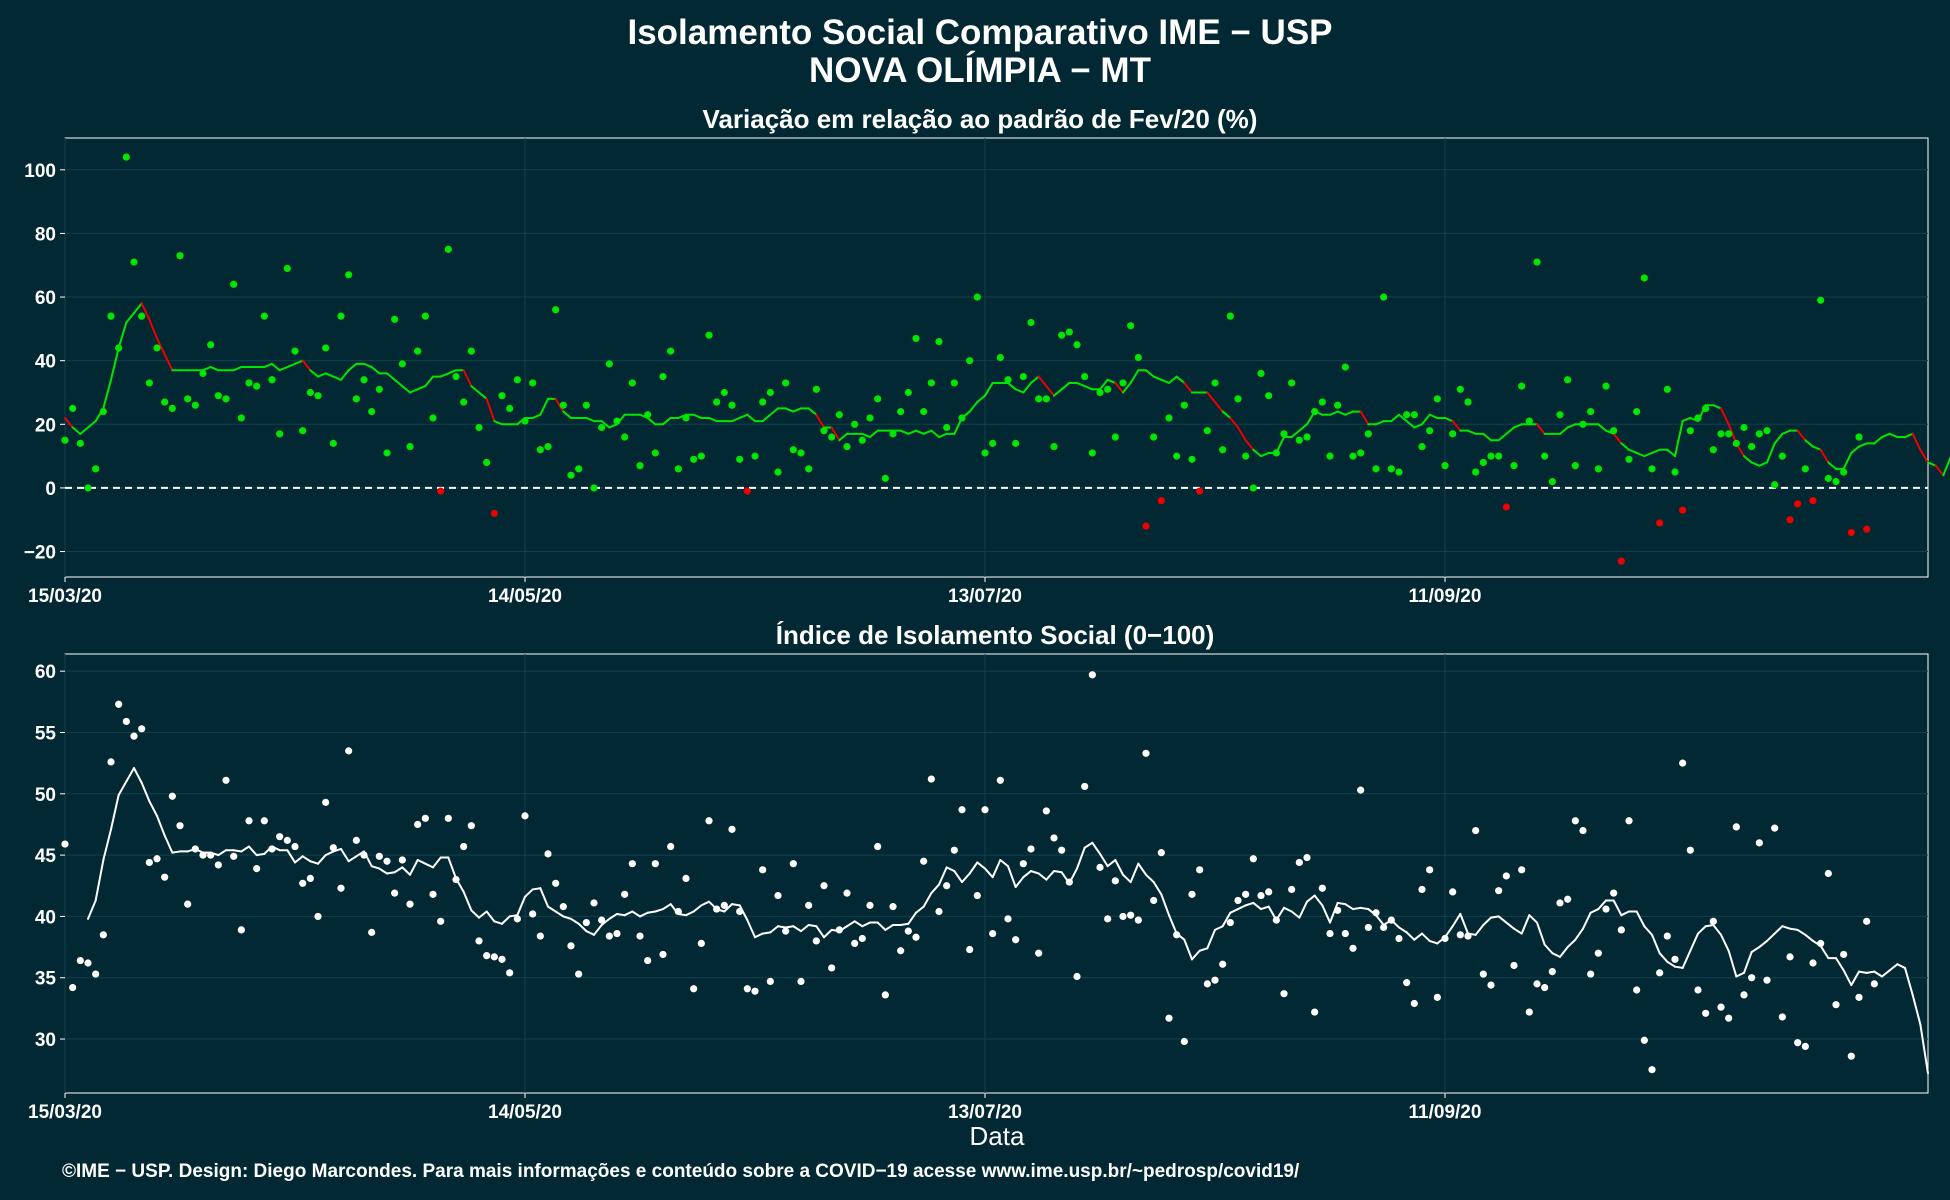 The image size is (1950, 1200). I want to click on y-tick-label: 20, so click(45, 425).